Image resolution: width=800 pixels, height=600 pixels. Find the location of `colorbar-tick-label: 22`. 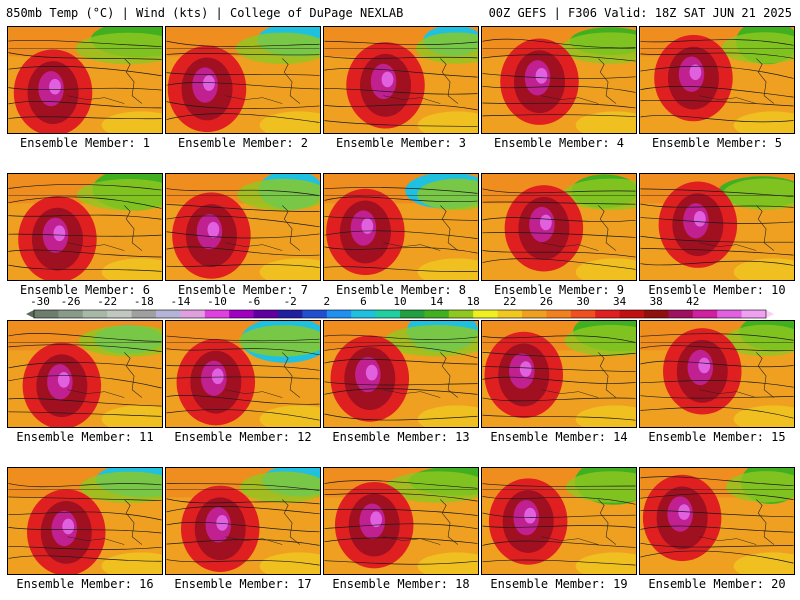

colorbar-tick-label: 22 is located at coordinates (510, 301).